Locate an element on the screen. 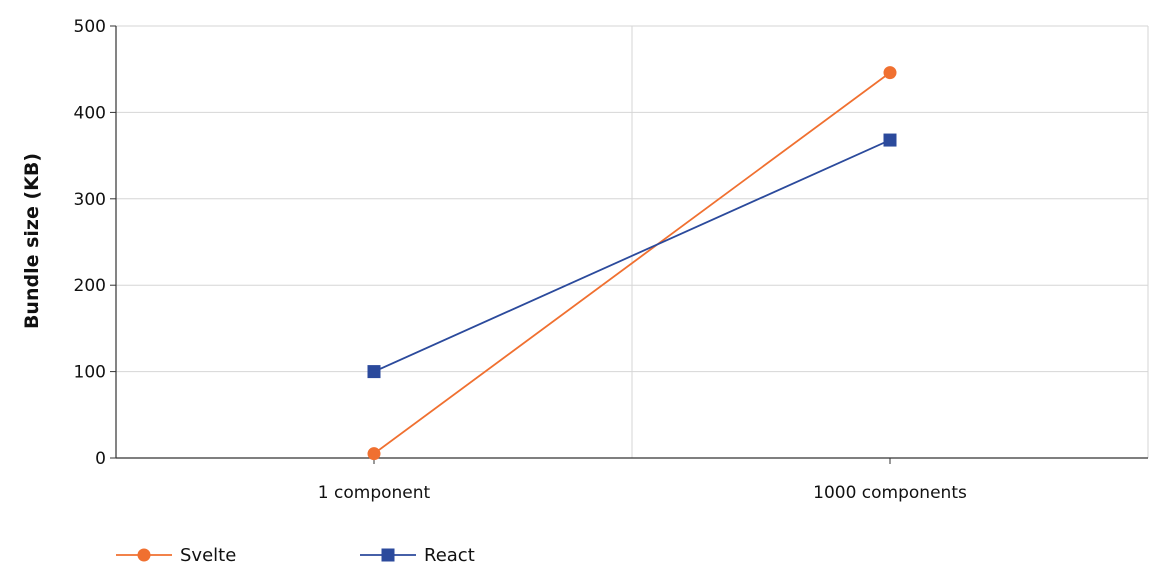 The image size is (1164, 580). legend-label-react: React is located at coordinates (449, 555).